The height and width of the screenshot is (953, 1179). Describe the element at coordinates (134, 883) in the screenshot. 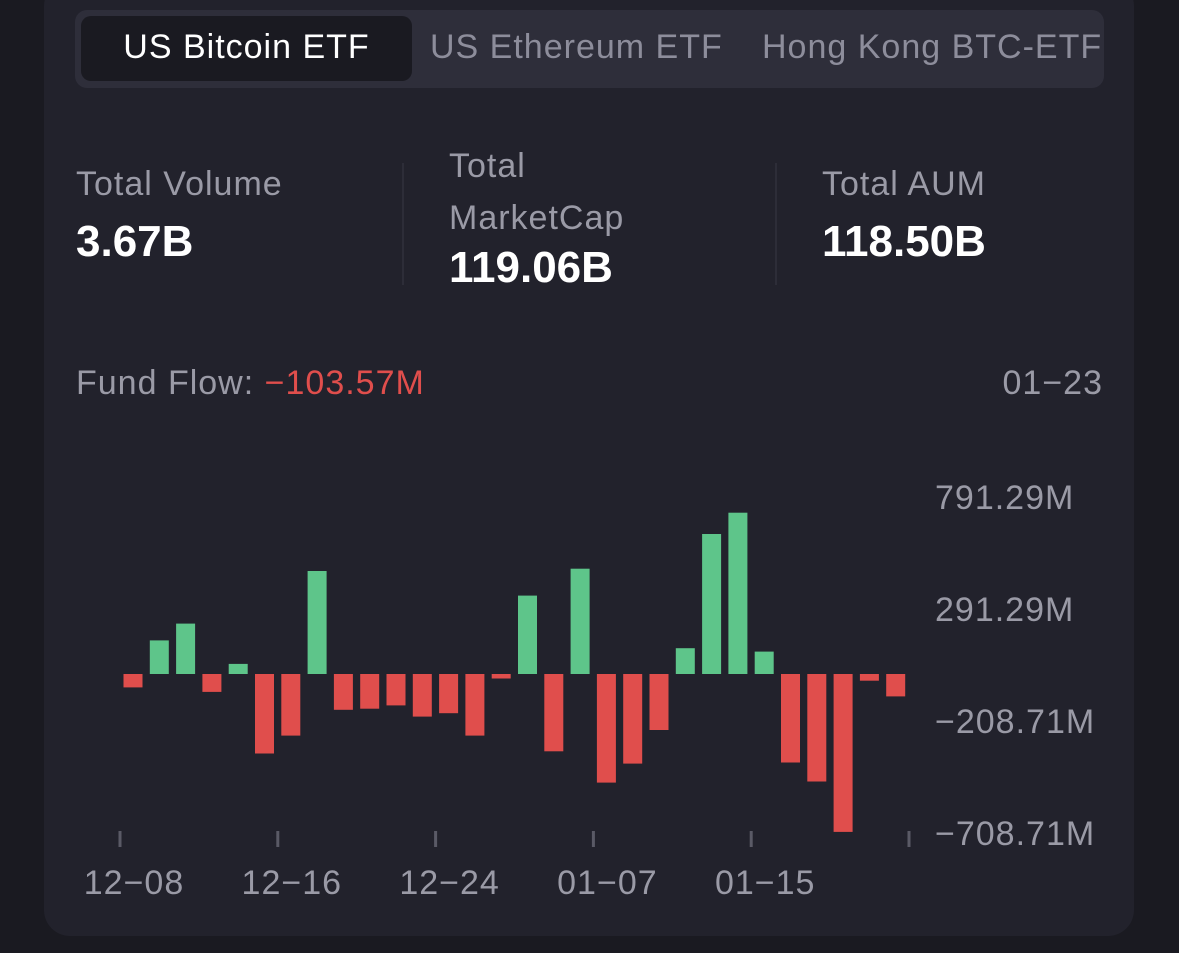

I see `x-axis-tick-label: 12−08` at that location.